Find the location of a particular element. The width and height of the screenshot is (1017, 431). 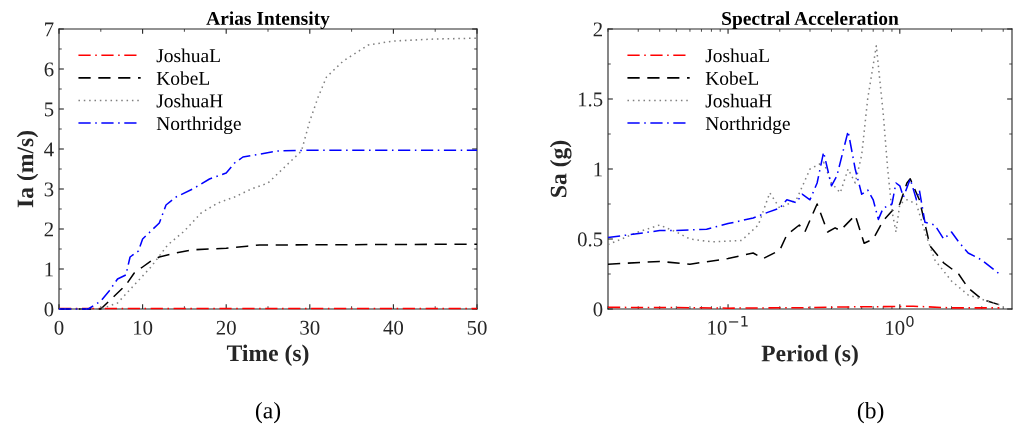

chart-title: Spectral Acceleration is located at coordinates (810, 20).